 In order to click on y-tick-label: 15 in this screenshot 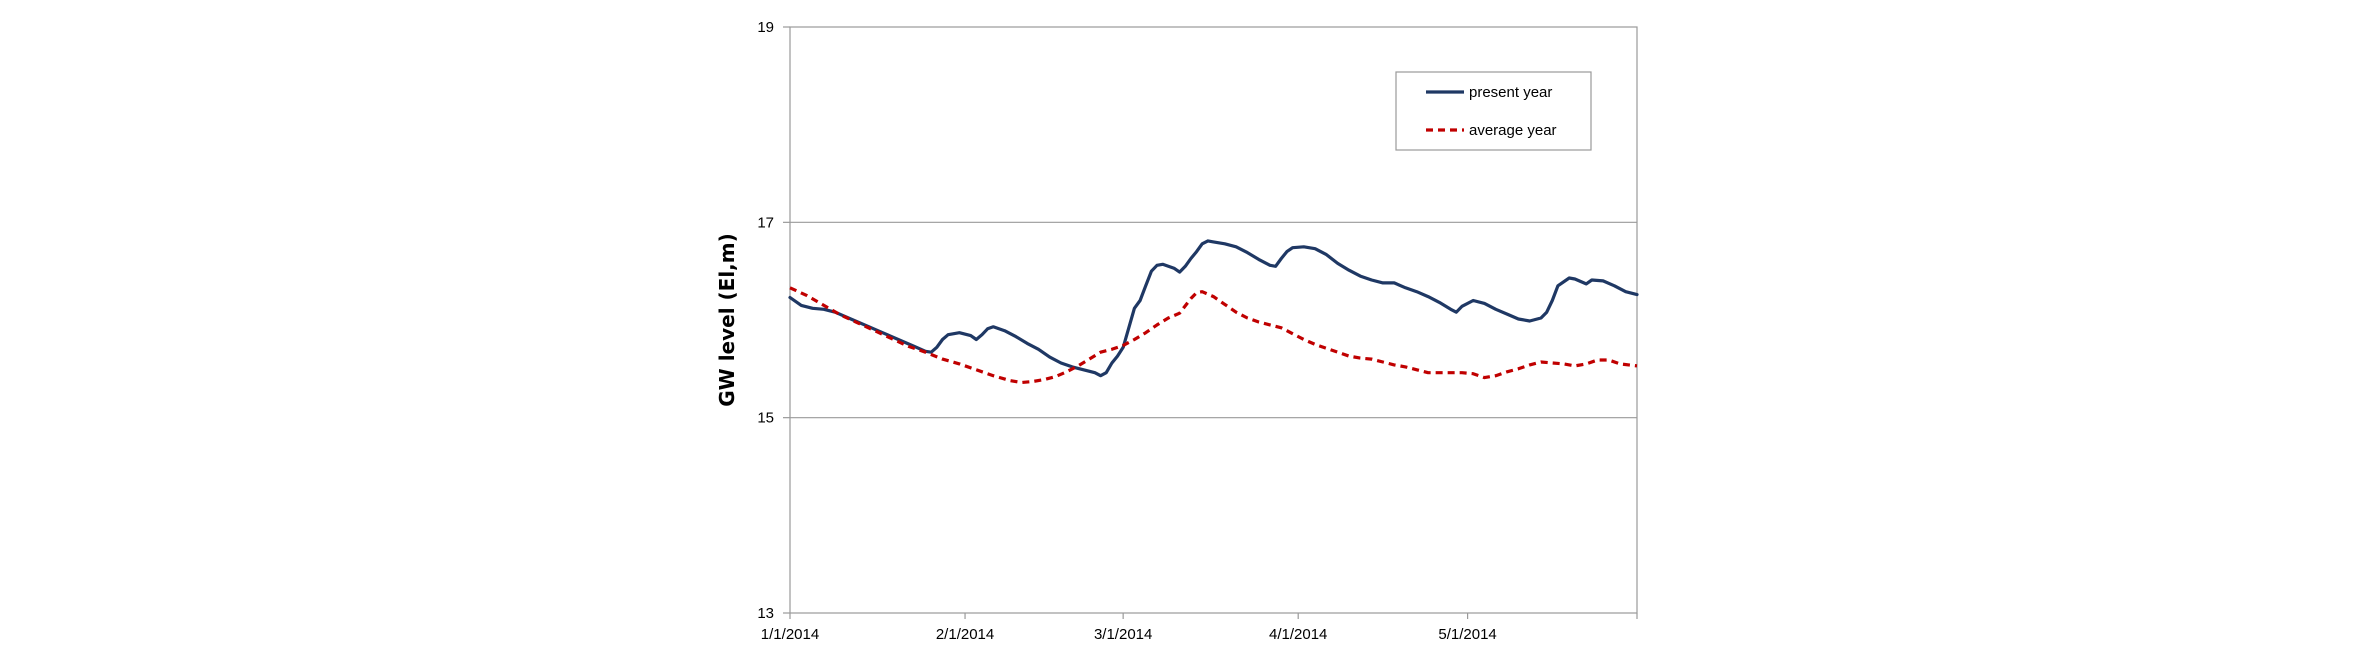, I will do `click(765, 418)`.